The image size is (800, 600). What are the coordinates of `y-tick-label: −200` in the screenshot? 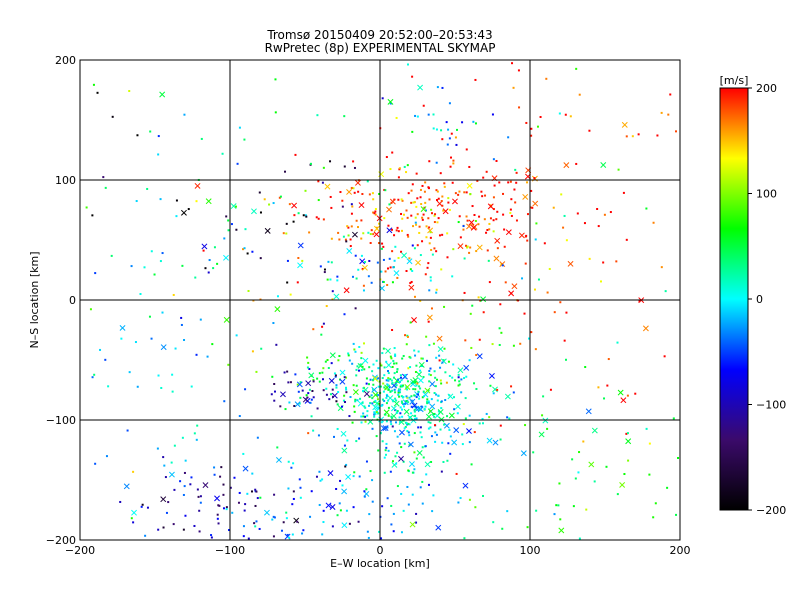 It's located at (61, 540).